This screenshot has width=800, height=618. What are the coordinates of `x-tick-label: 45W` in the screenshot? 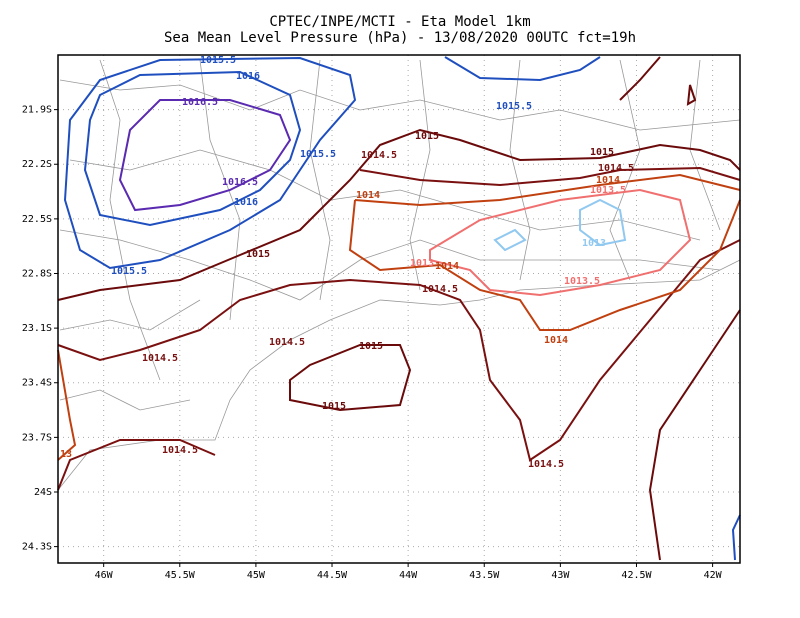 It's located at (256, 575).